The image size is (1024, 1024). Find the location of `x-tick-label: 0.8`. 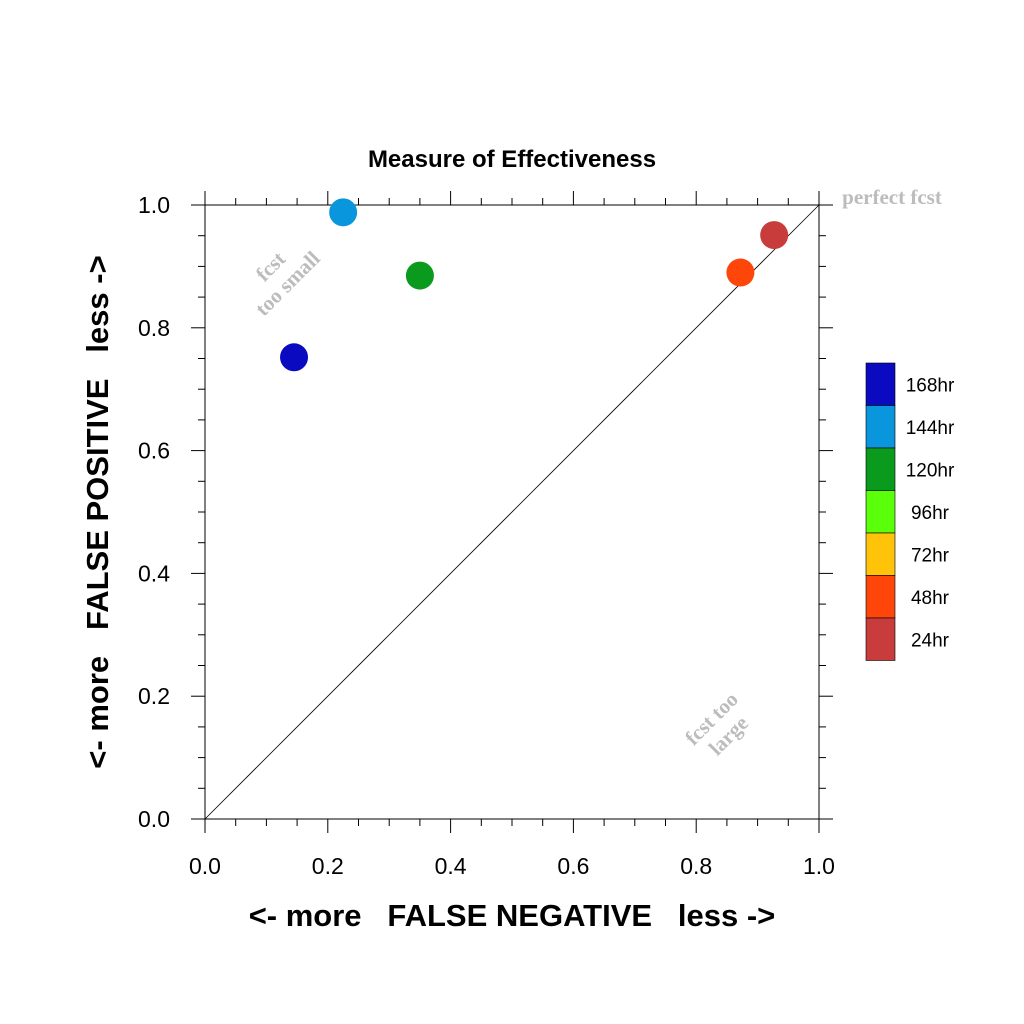

x-tick-label: 0.8 is located at coordinates (696, 866).